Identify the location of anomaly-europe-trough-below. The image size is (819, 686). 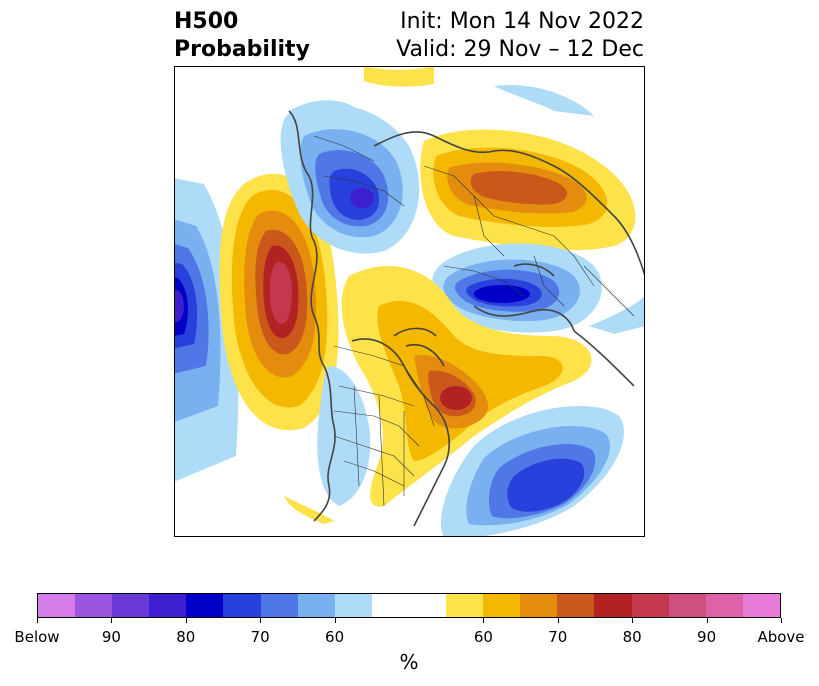
(538, 200).